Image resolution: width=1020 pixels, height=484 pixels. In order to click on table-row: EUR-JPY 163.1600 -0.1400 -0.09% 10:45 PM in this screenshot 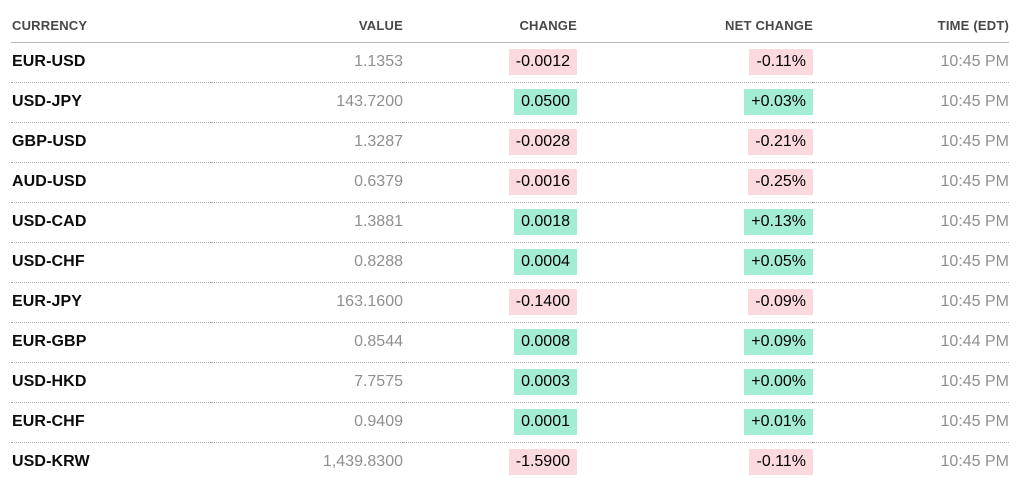, I will do `click(510, 302)`.